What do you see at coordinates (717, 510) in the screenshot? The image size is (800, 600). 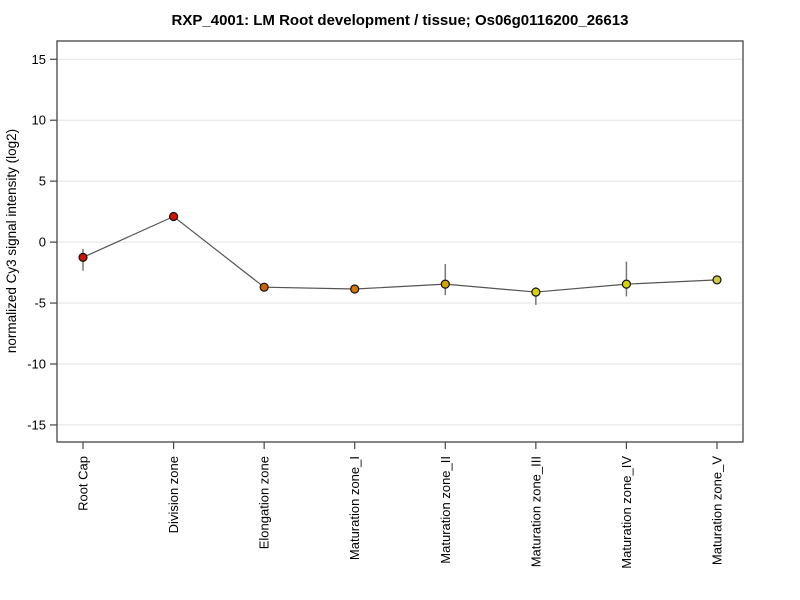 I see `x-tick-label: Maturation zone_V` at bounding box center [717, 510].